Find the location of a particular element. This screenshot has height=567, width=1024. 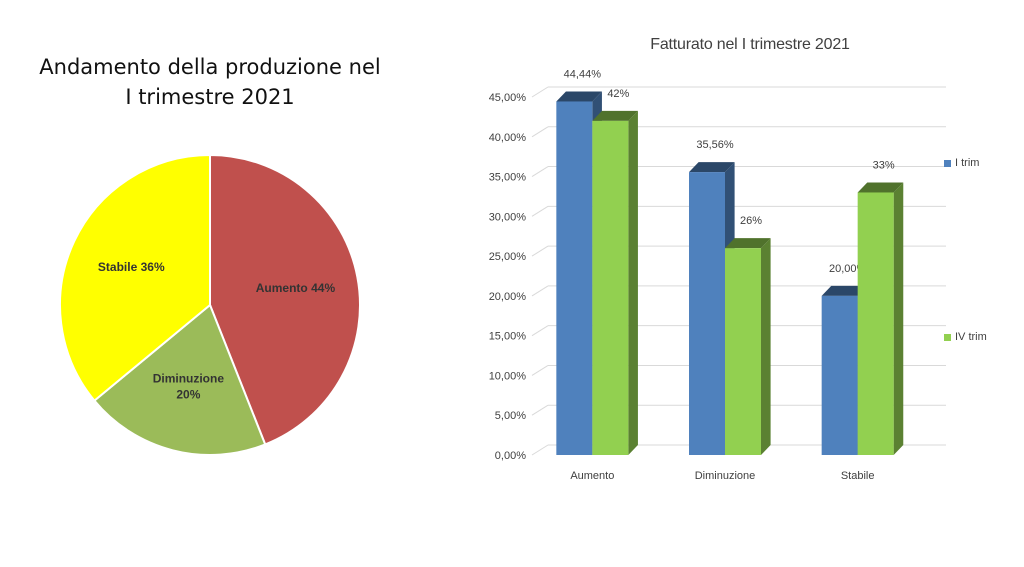

legend-swatch-i-trim is located at coordinates (947, 163).